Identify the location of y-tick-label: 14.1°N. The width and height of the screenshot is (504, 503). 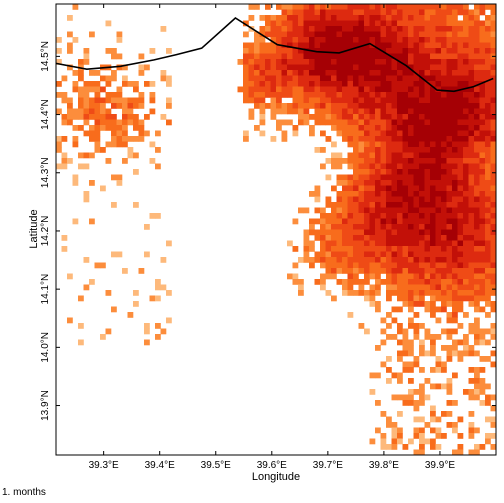
(45, 289).